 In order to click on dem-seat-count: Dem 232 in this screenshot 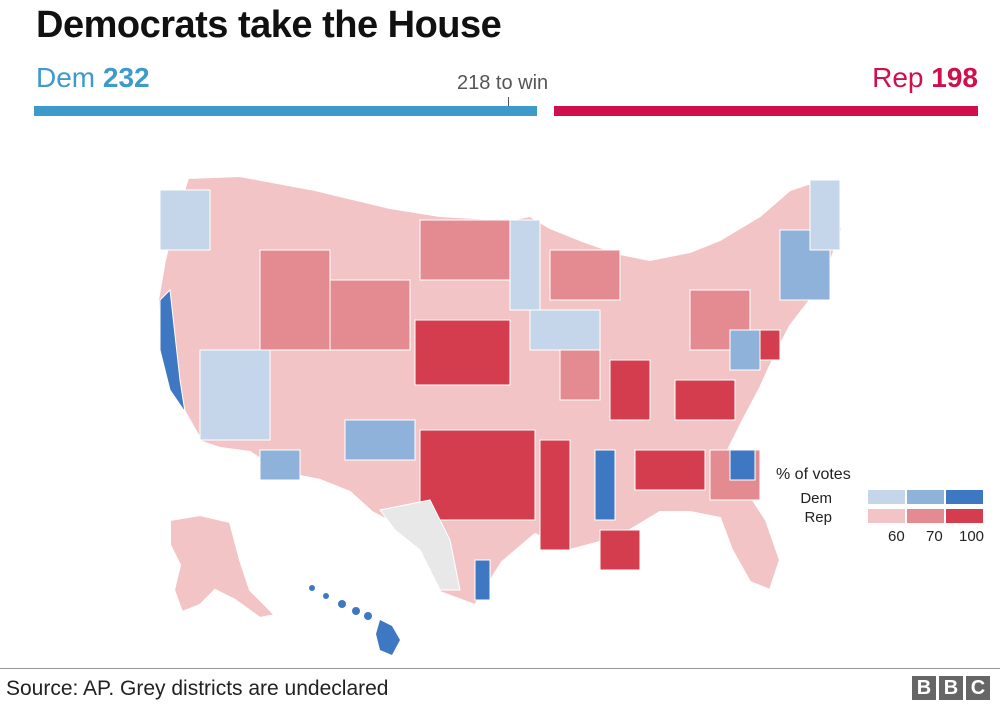, I will do `click(93, 78)`.